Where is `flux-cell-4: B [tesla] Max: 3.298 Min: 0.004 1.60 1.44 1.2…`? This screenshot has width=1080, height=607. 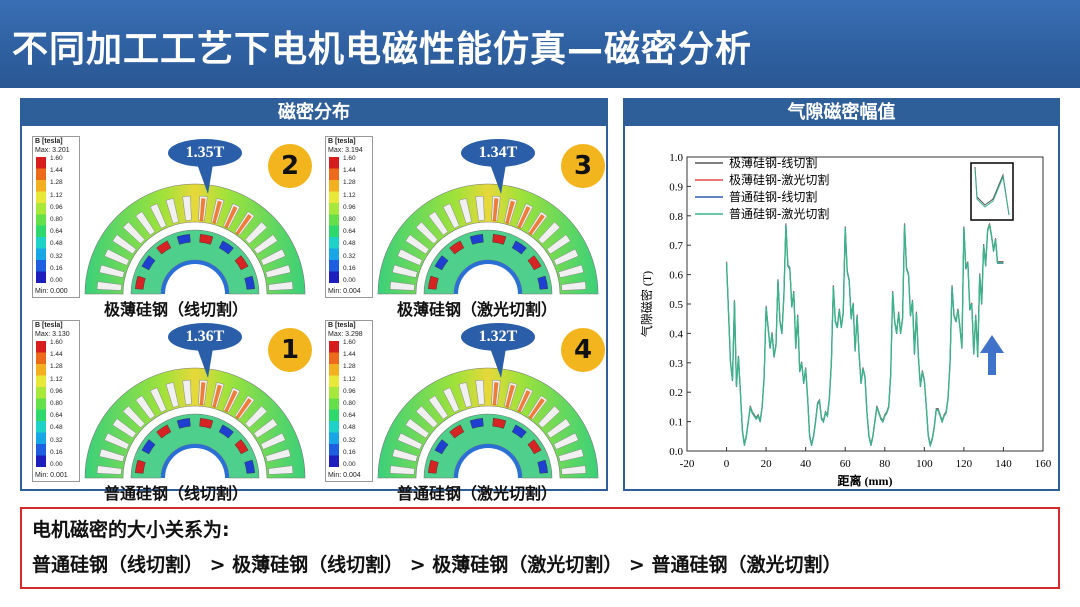
flux-cell-4: B [tesla] Max: 3.298 Min: 0.004 1.60 1.44 1.2… is located at coordinates (465, 411).